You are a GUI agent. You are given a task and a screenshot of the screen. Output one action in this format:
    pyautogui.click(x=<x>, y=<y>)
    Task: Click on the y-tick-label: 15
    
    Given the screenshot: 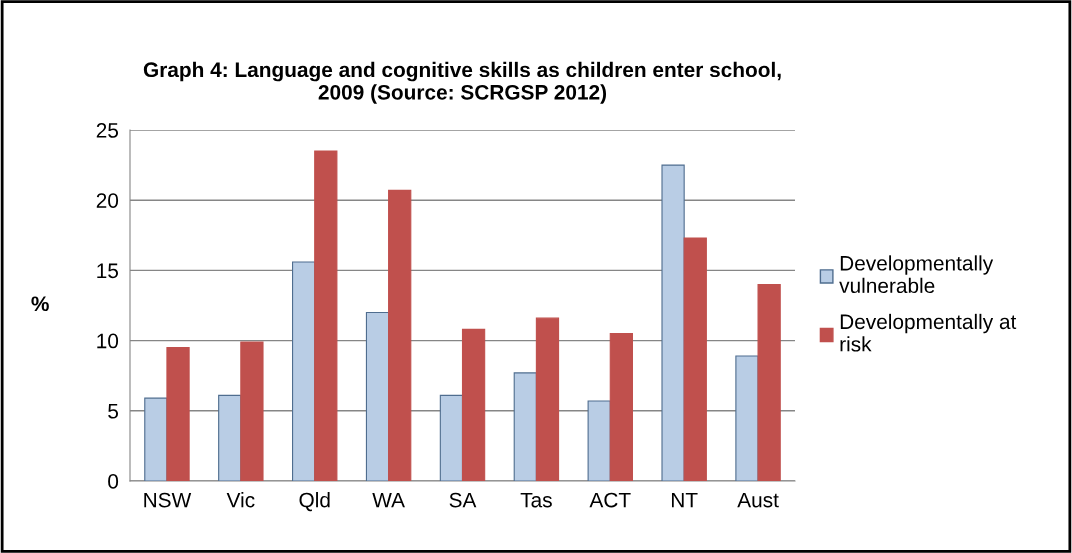 What is the action you would take?
    pyautogui.click(x=108, y=271)
    